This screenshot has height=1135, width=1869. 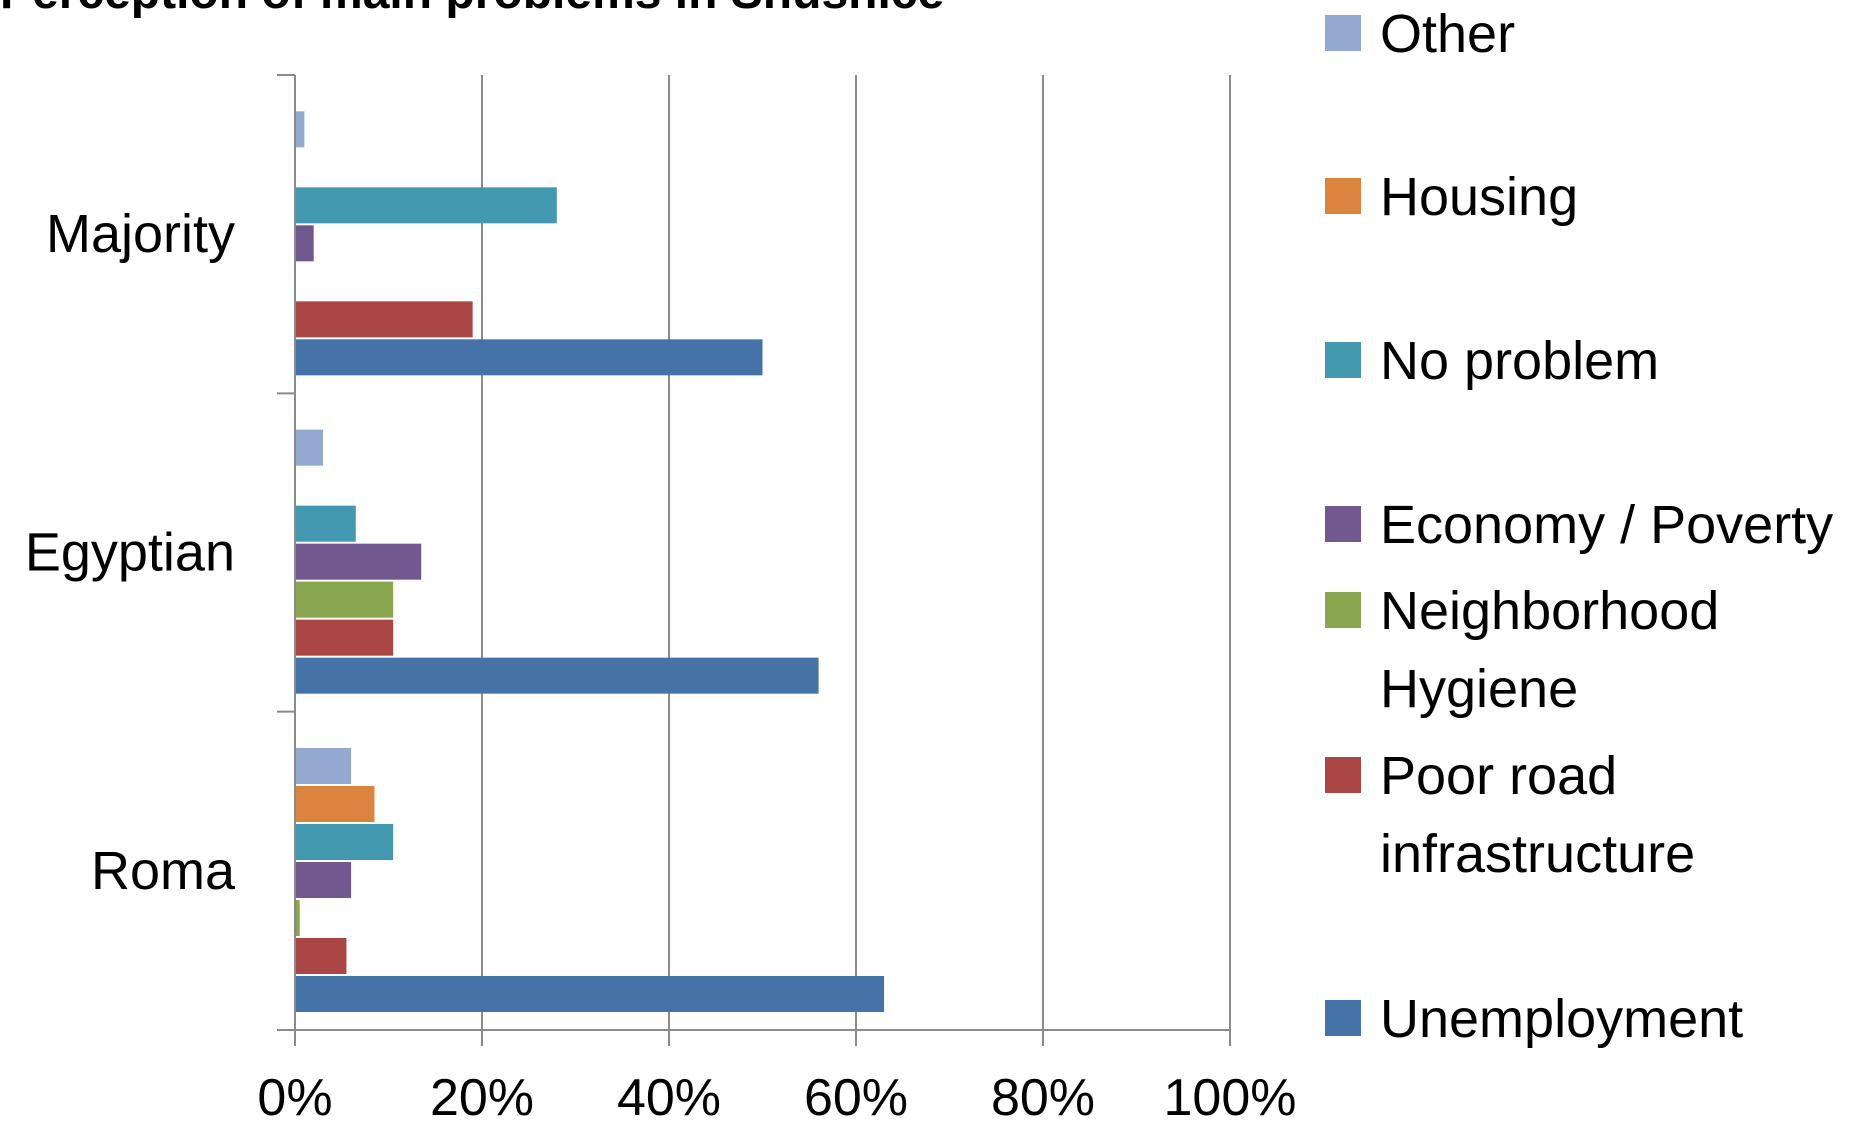 I want to click on legend-label-line: Hygiene, so click(x=1479, y=689).